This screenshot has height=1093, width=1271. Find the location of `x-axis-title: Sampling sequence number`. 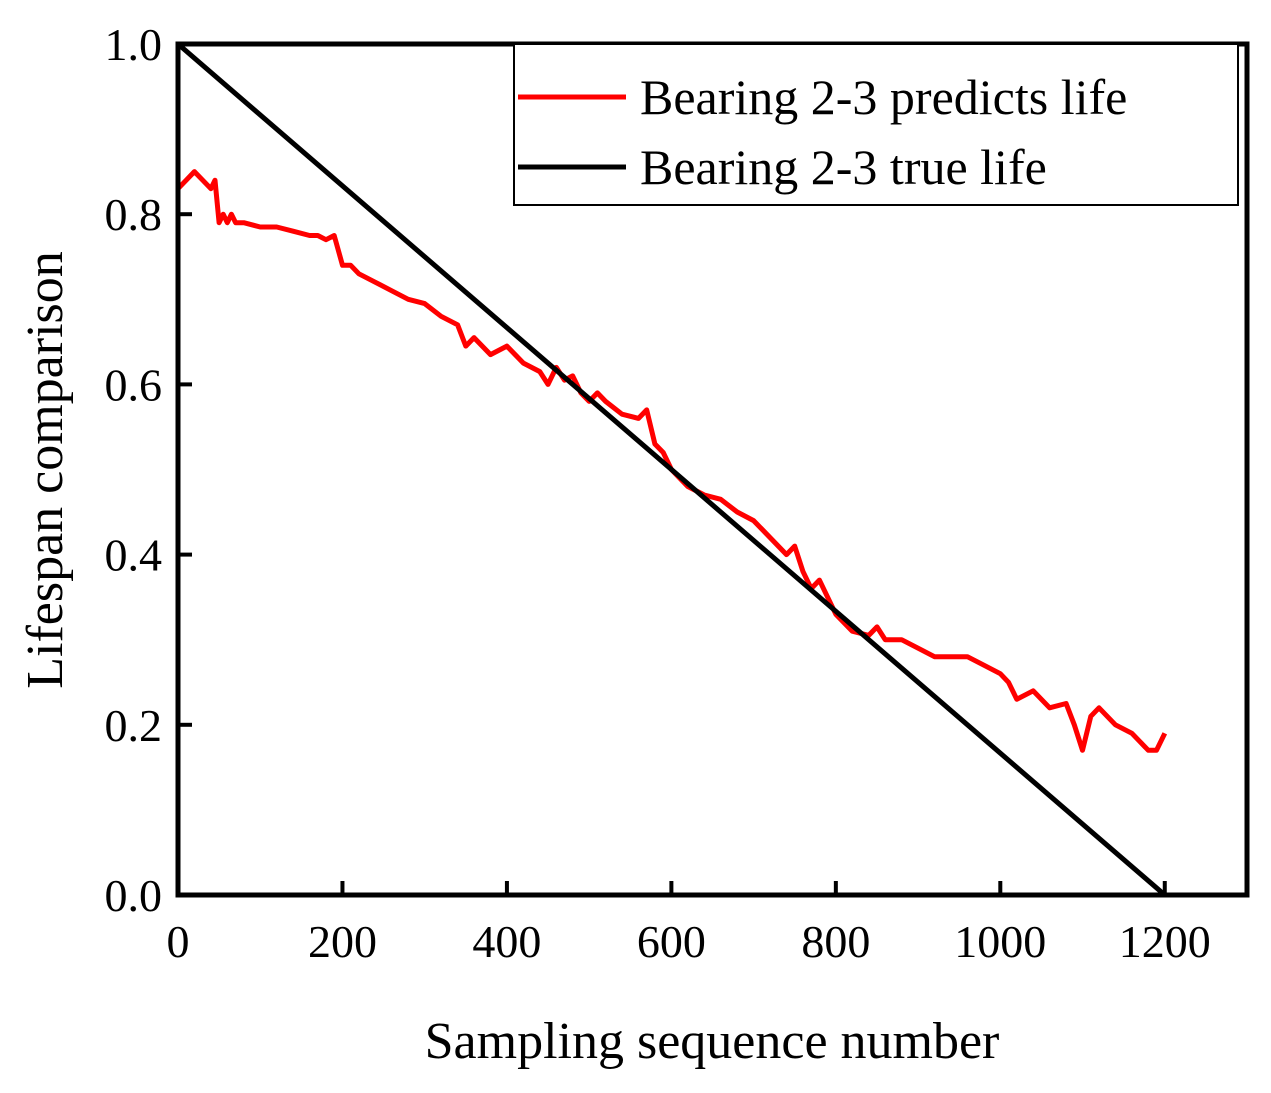

x-axis-title: Sampling sequence number is located at coordinates (712, 1041).